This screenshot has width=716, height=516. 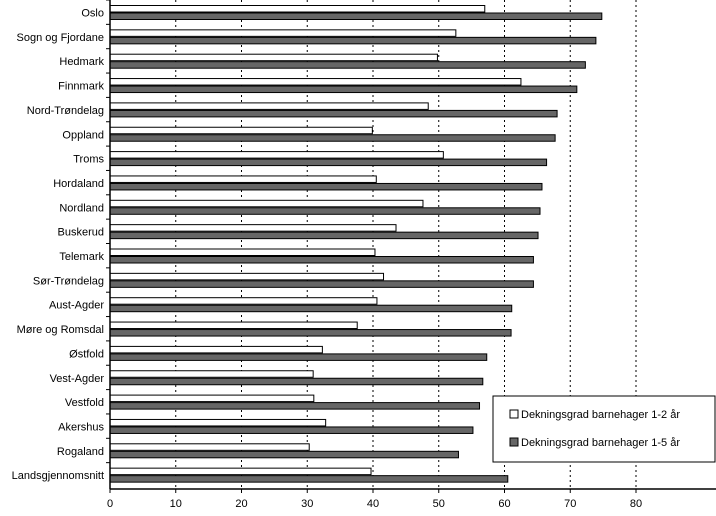 What do you see at coordinates (60, 38) in the screenshot?
I see `category-label: Sogn og Fjordane` at bounding box center [60, 38].